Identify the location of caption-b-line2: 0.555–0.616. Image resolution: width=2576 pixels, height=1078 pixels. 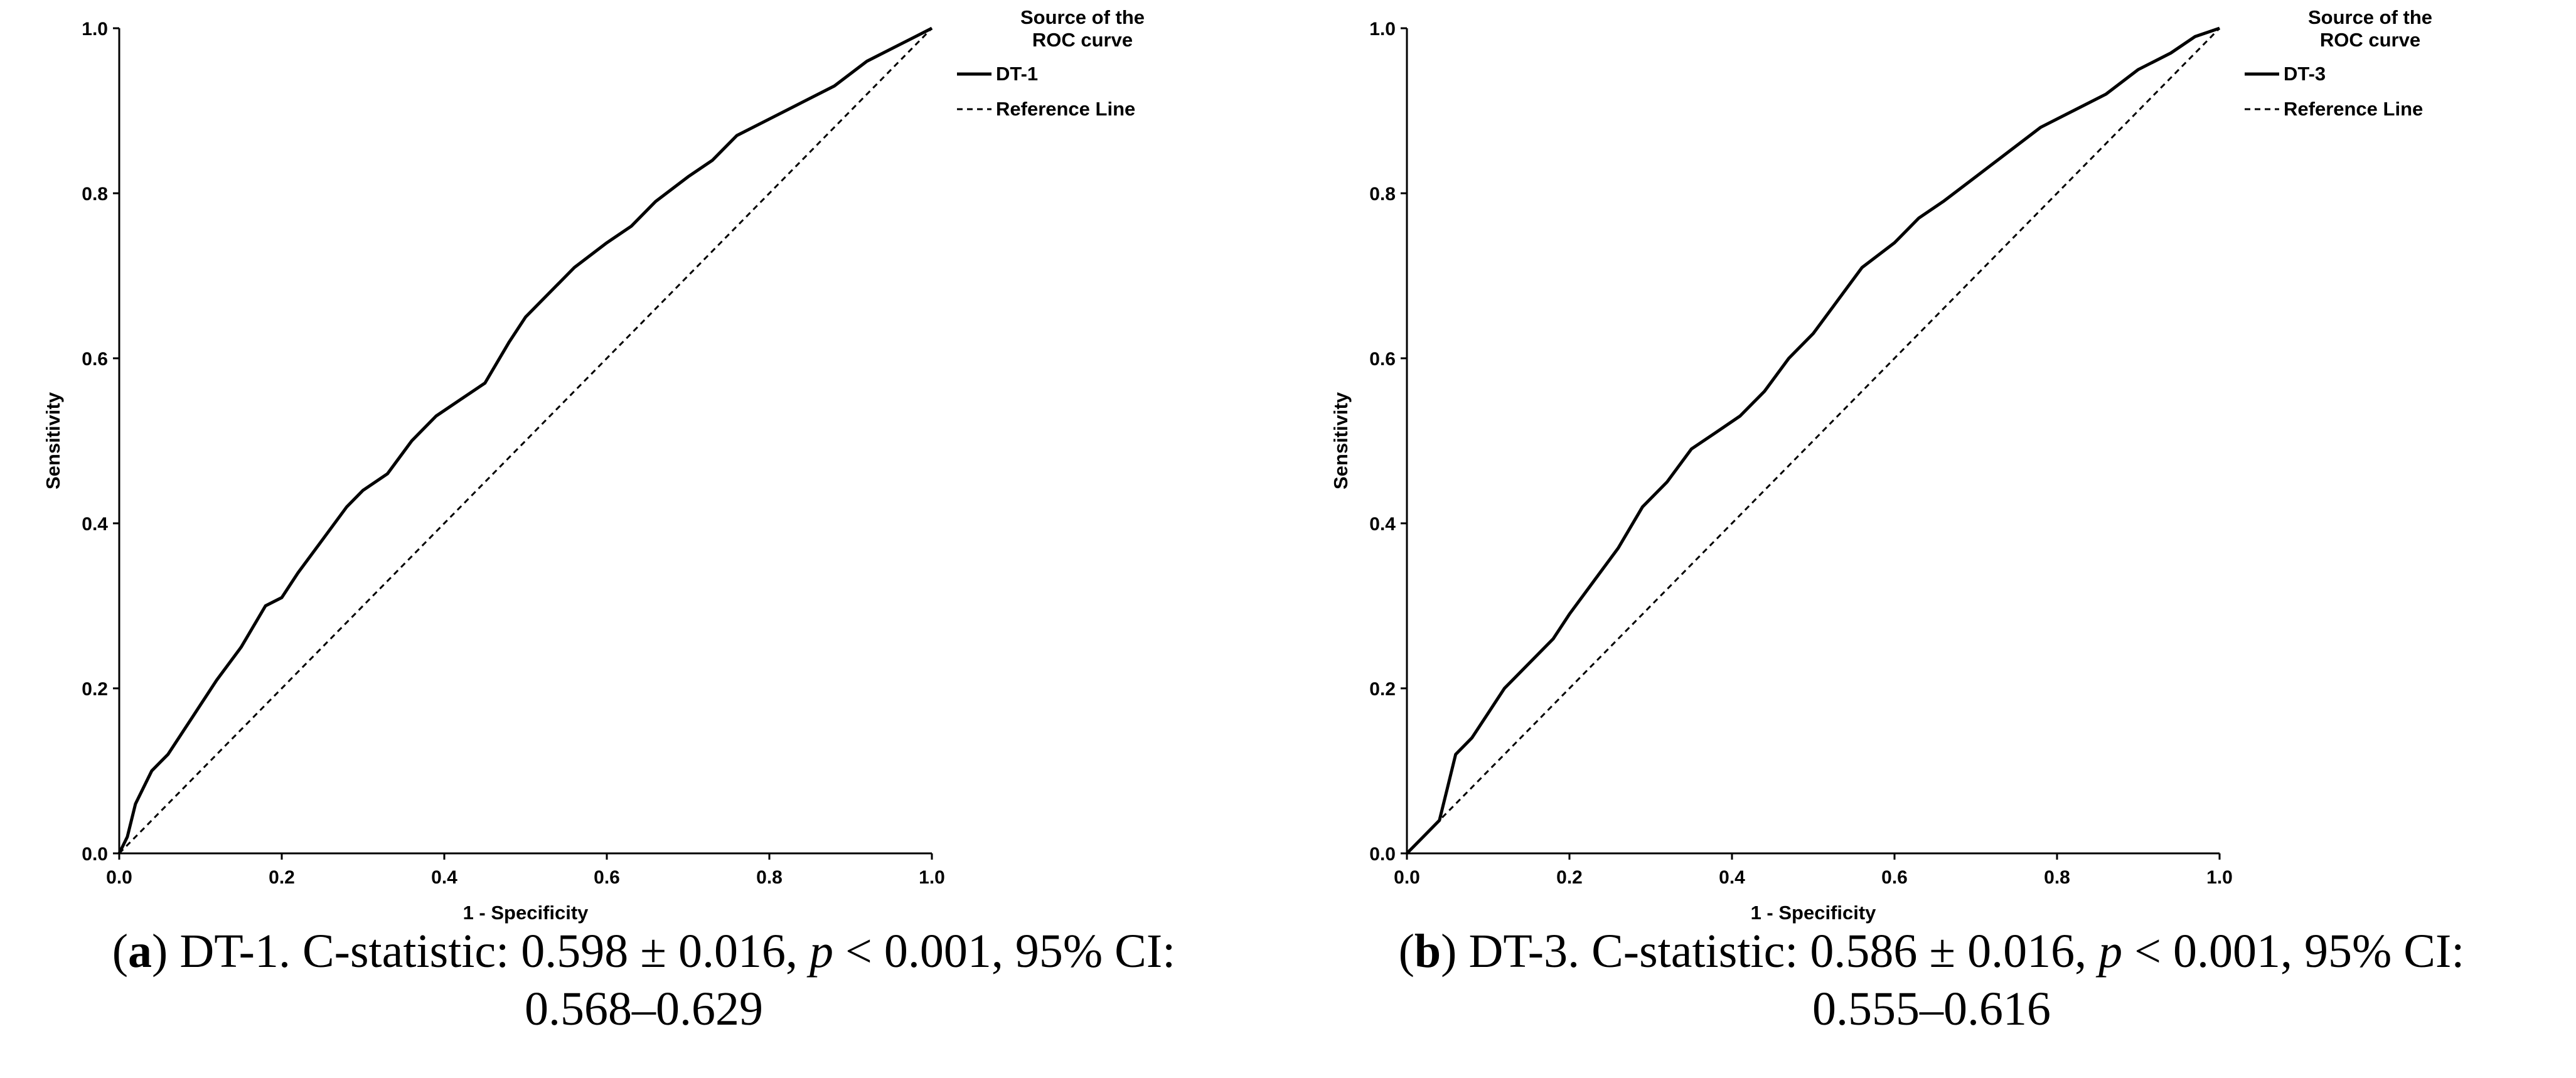
(1932, 1009).